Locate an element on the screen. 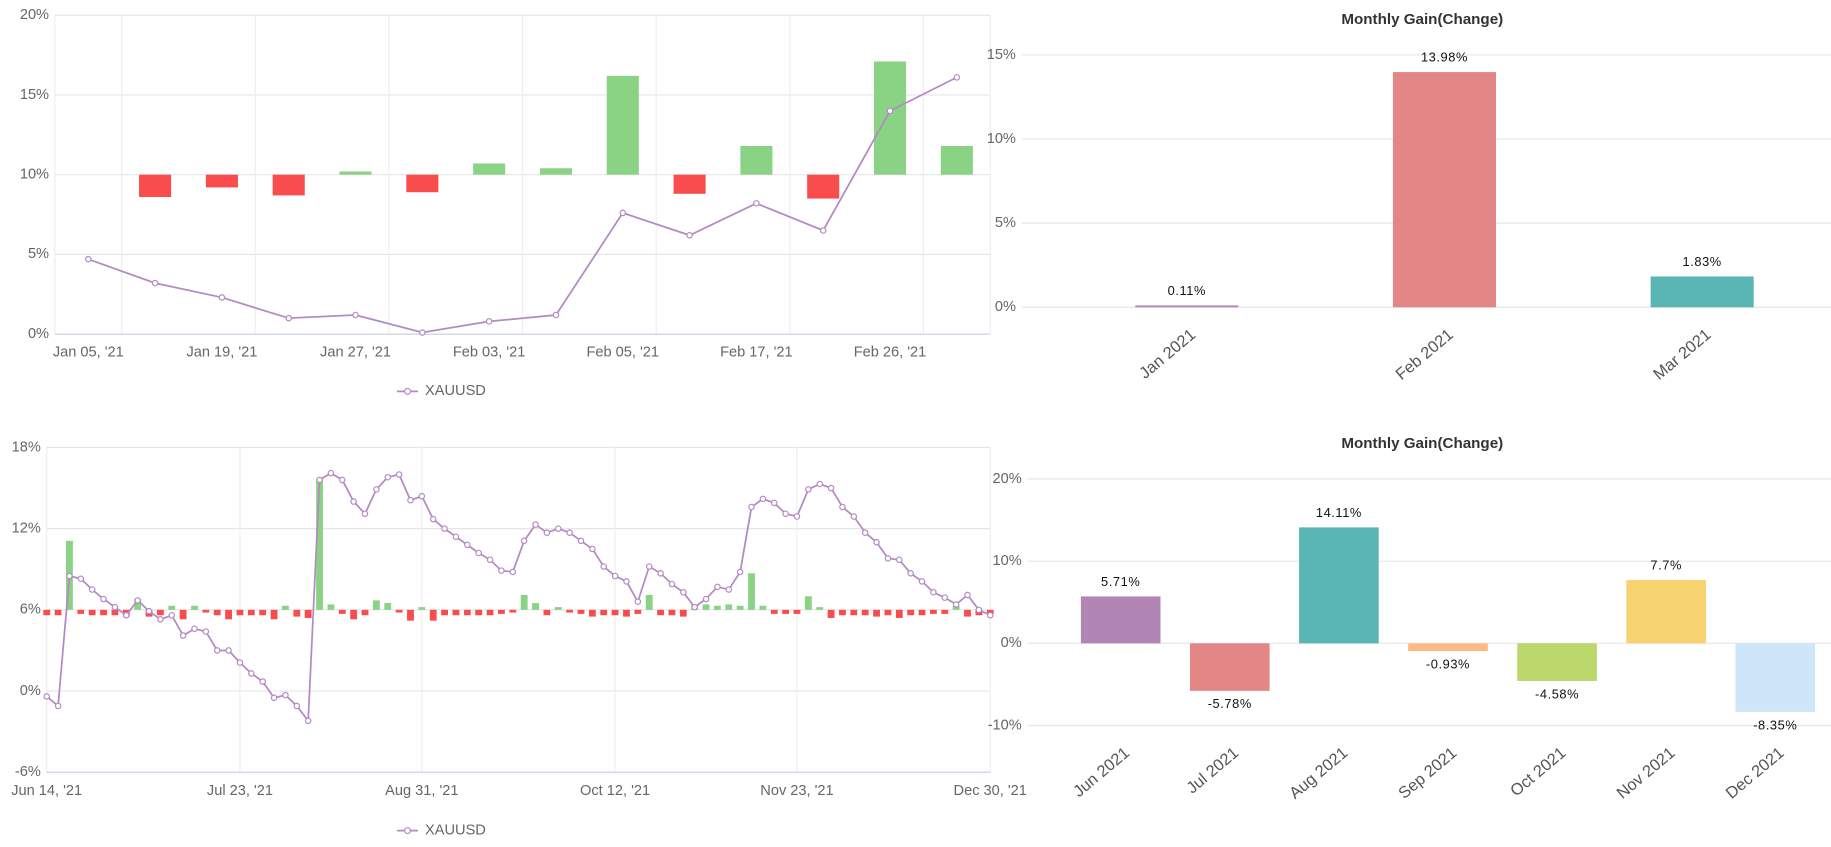  x-tick-label: Jan 2021 is located at coordinates (1167, 354).